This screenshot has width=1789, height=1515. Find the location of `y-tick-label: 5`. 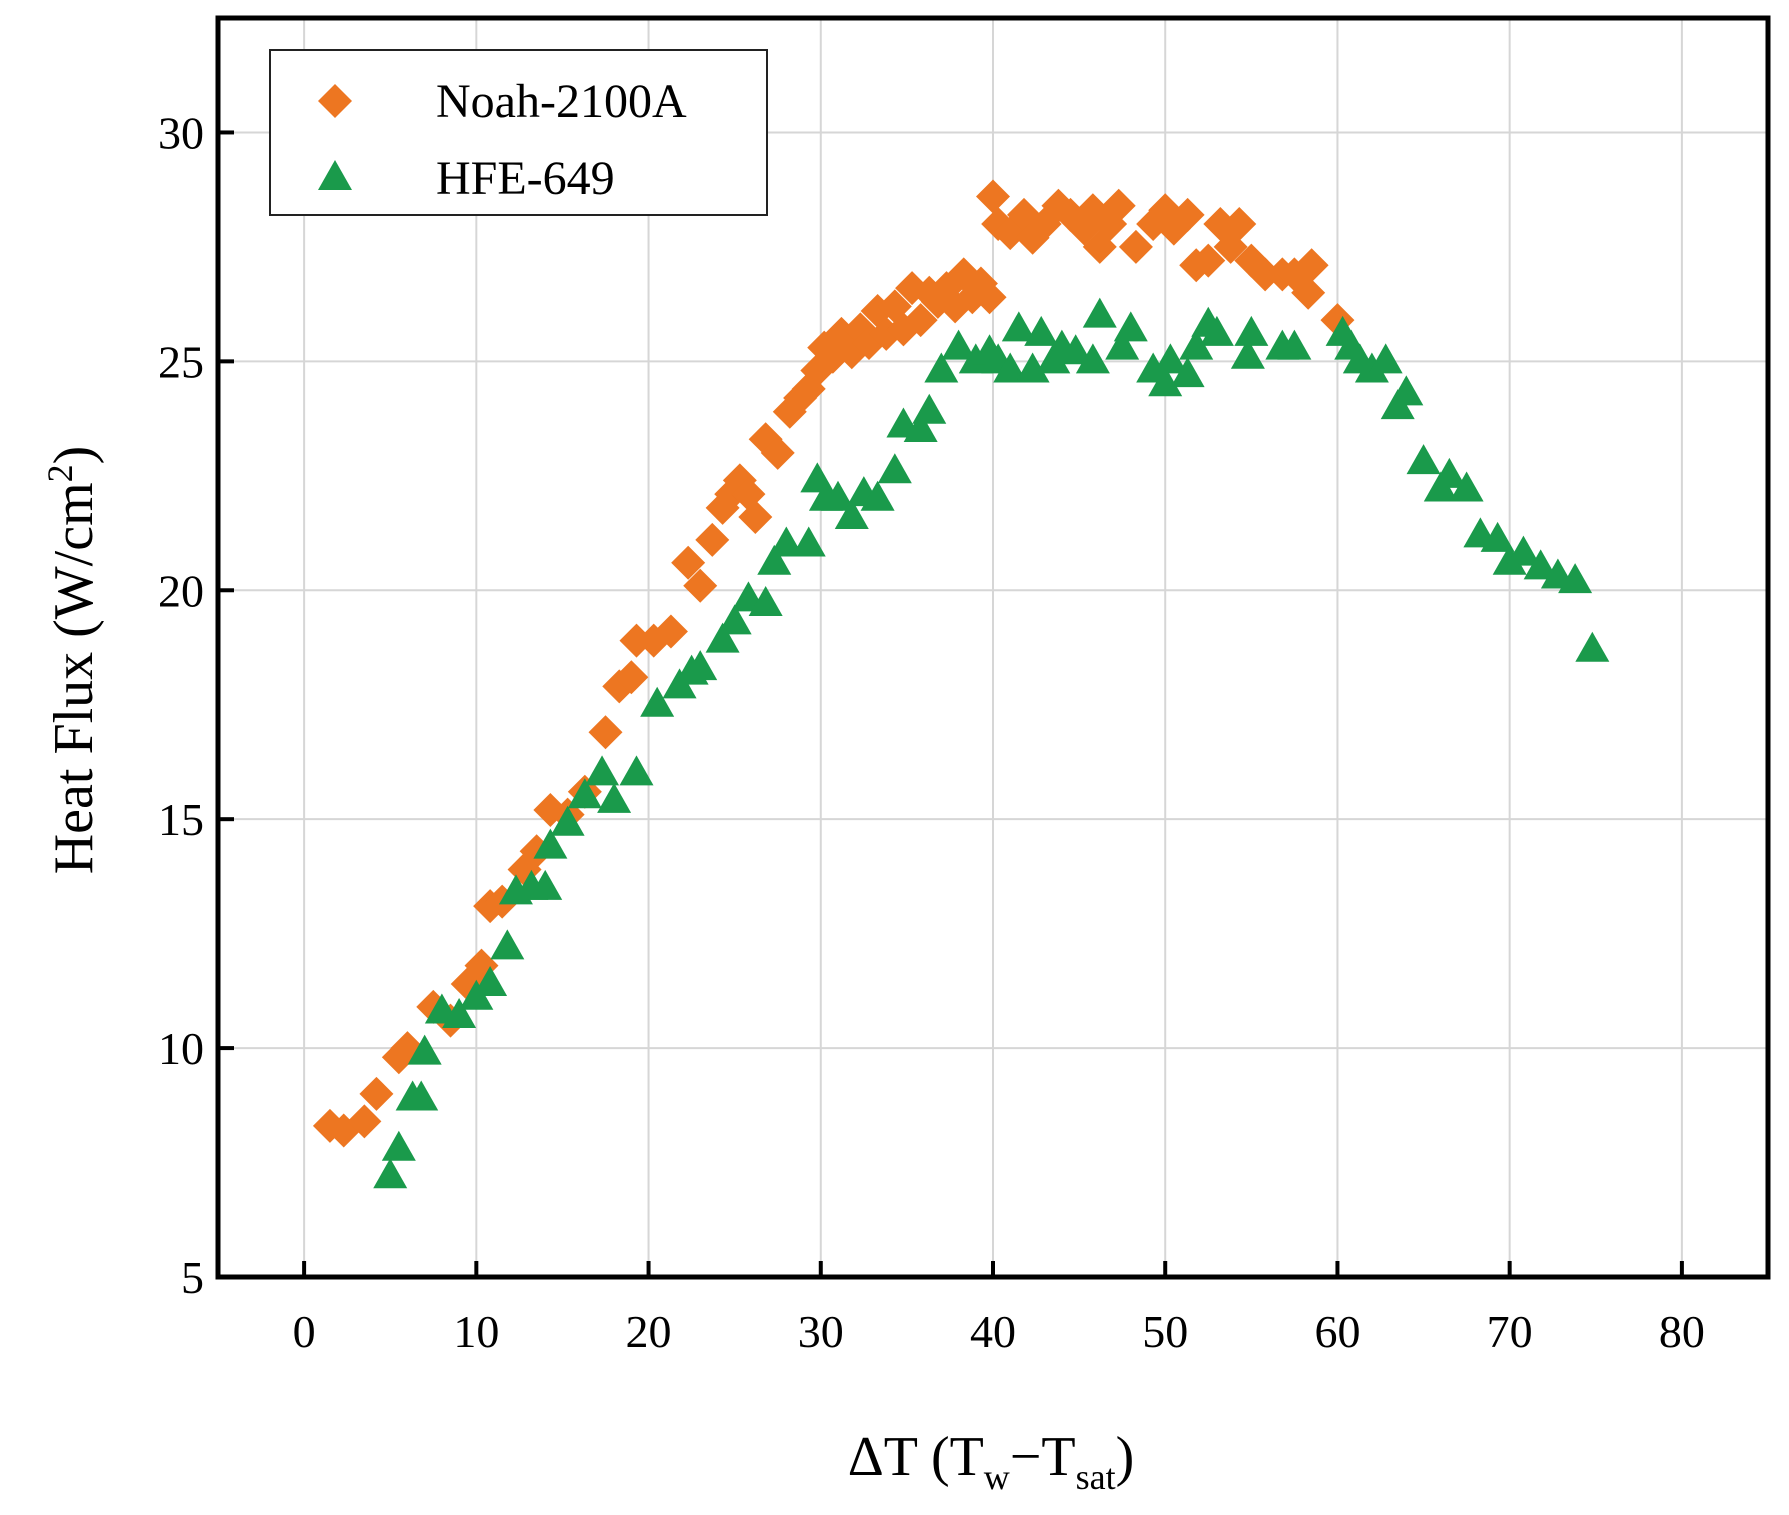

y-tick-label: 5 is located at coordinates (192, 1277).